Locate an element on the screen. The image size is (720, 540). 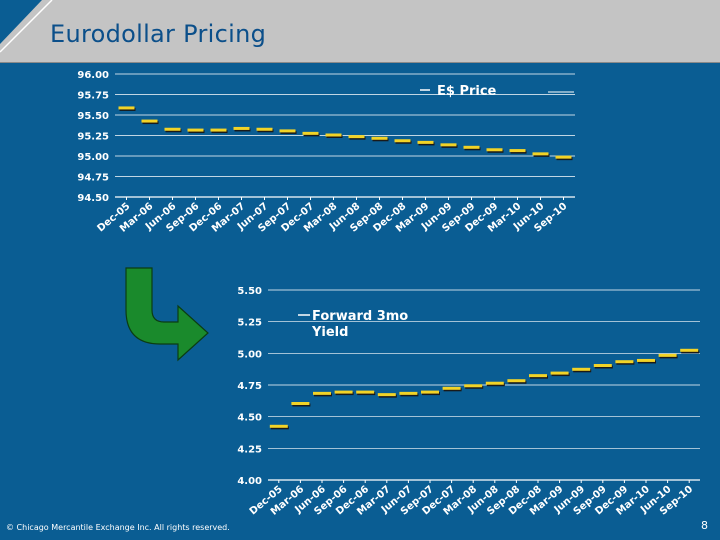
page-number: 8 is located at coordinates (704, 525).